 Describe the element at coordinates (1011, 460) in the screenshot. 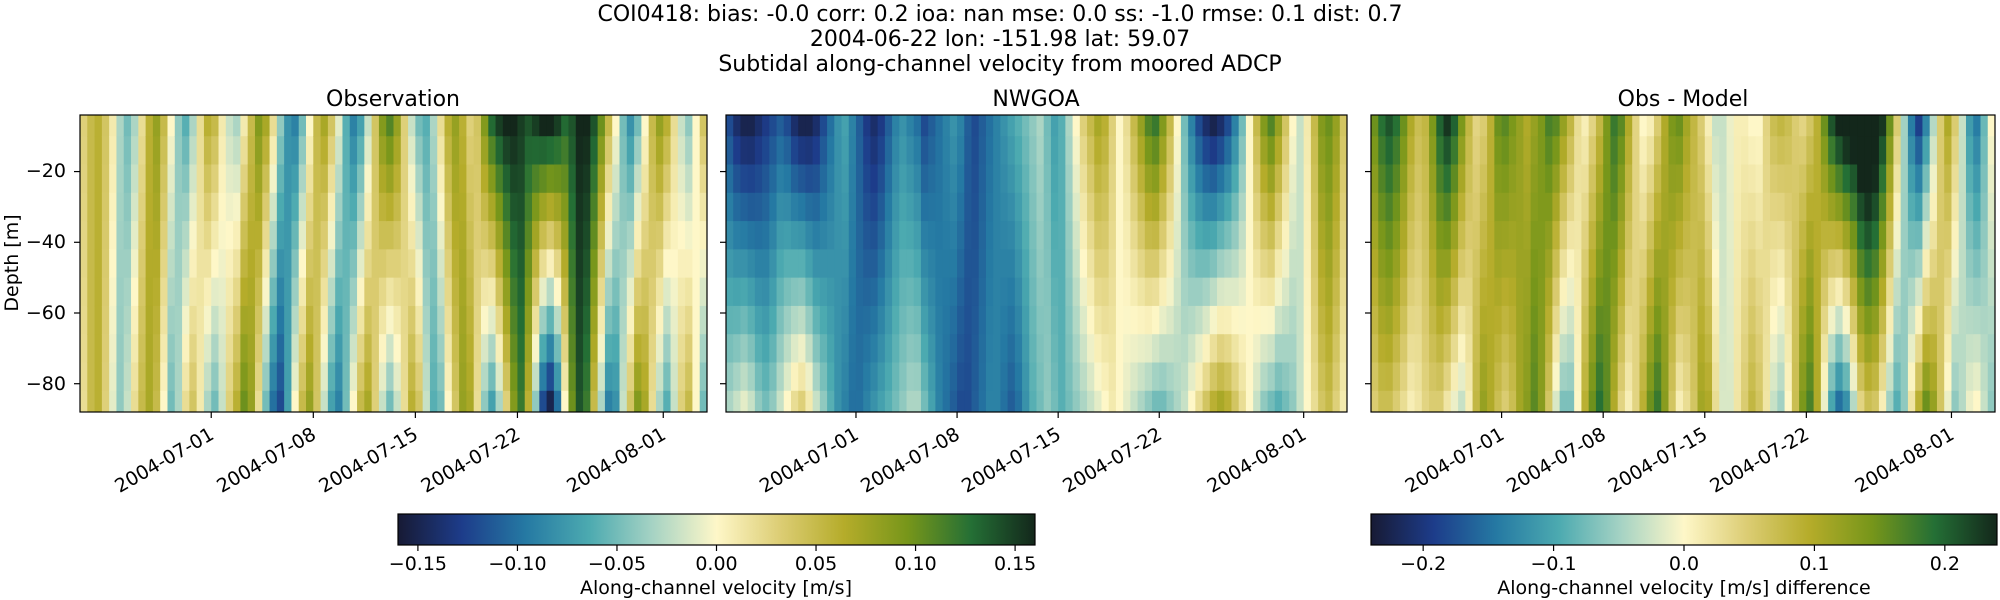

I see `x-tick-label: 2004-07-15` at that location.